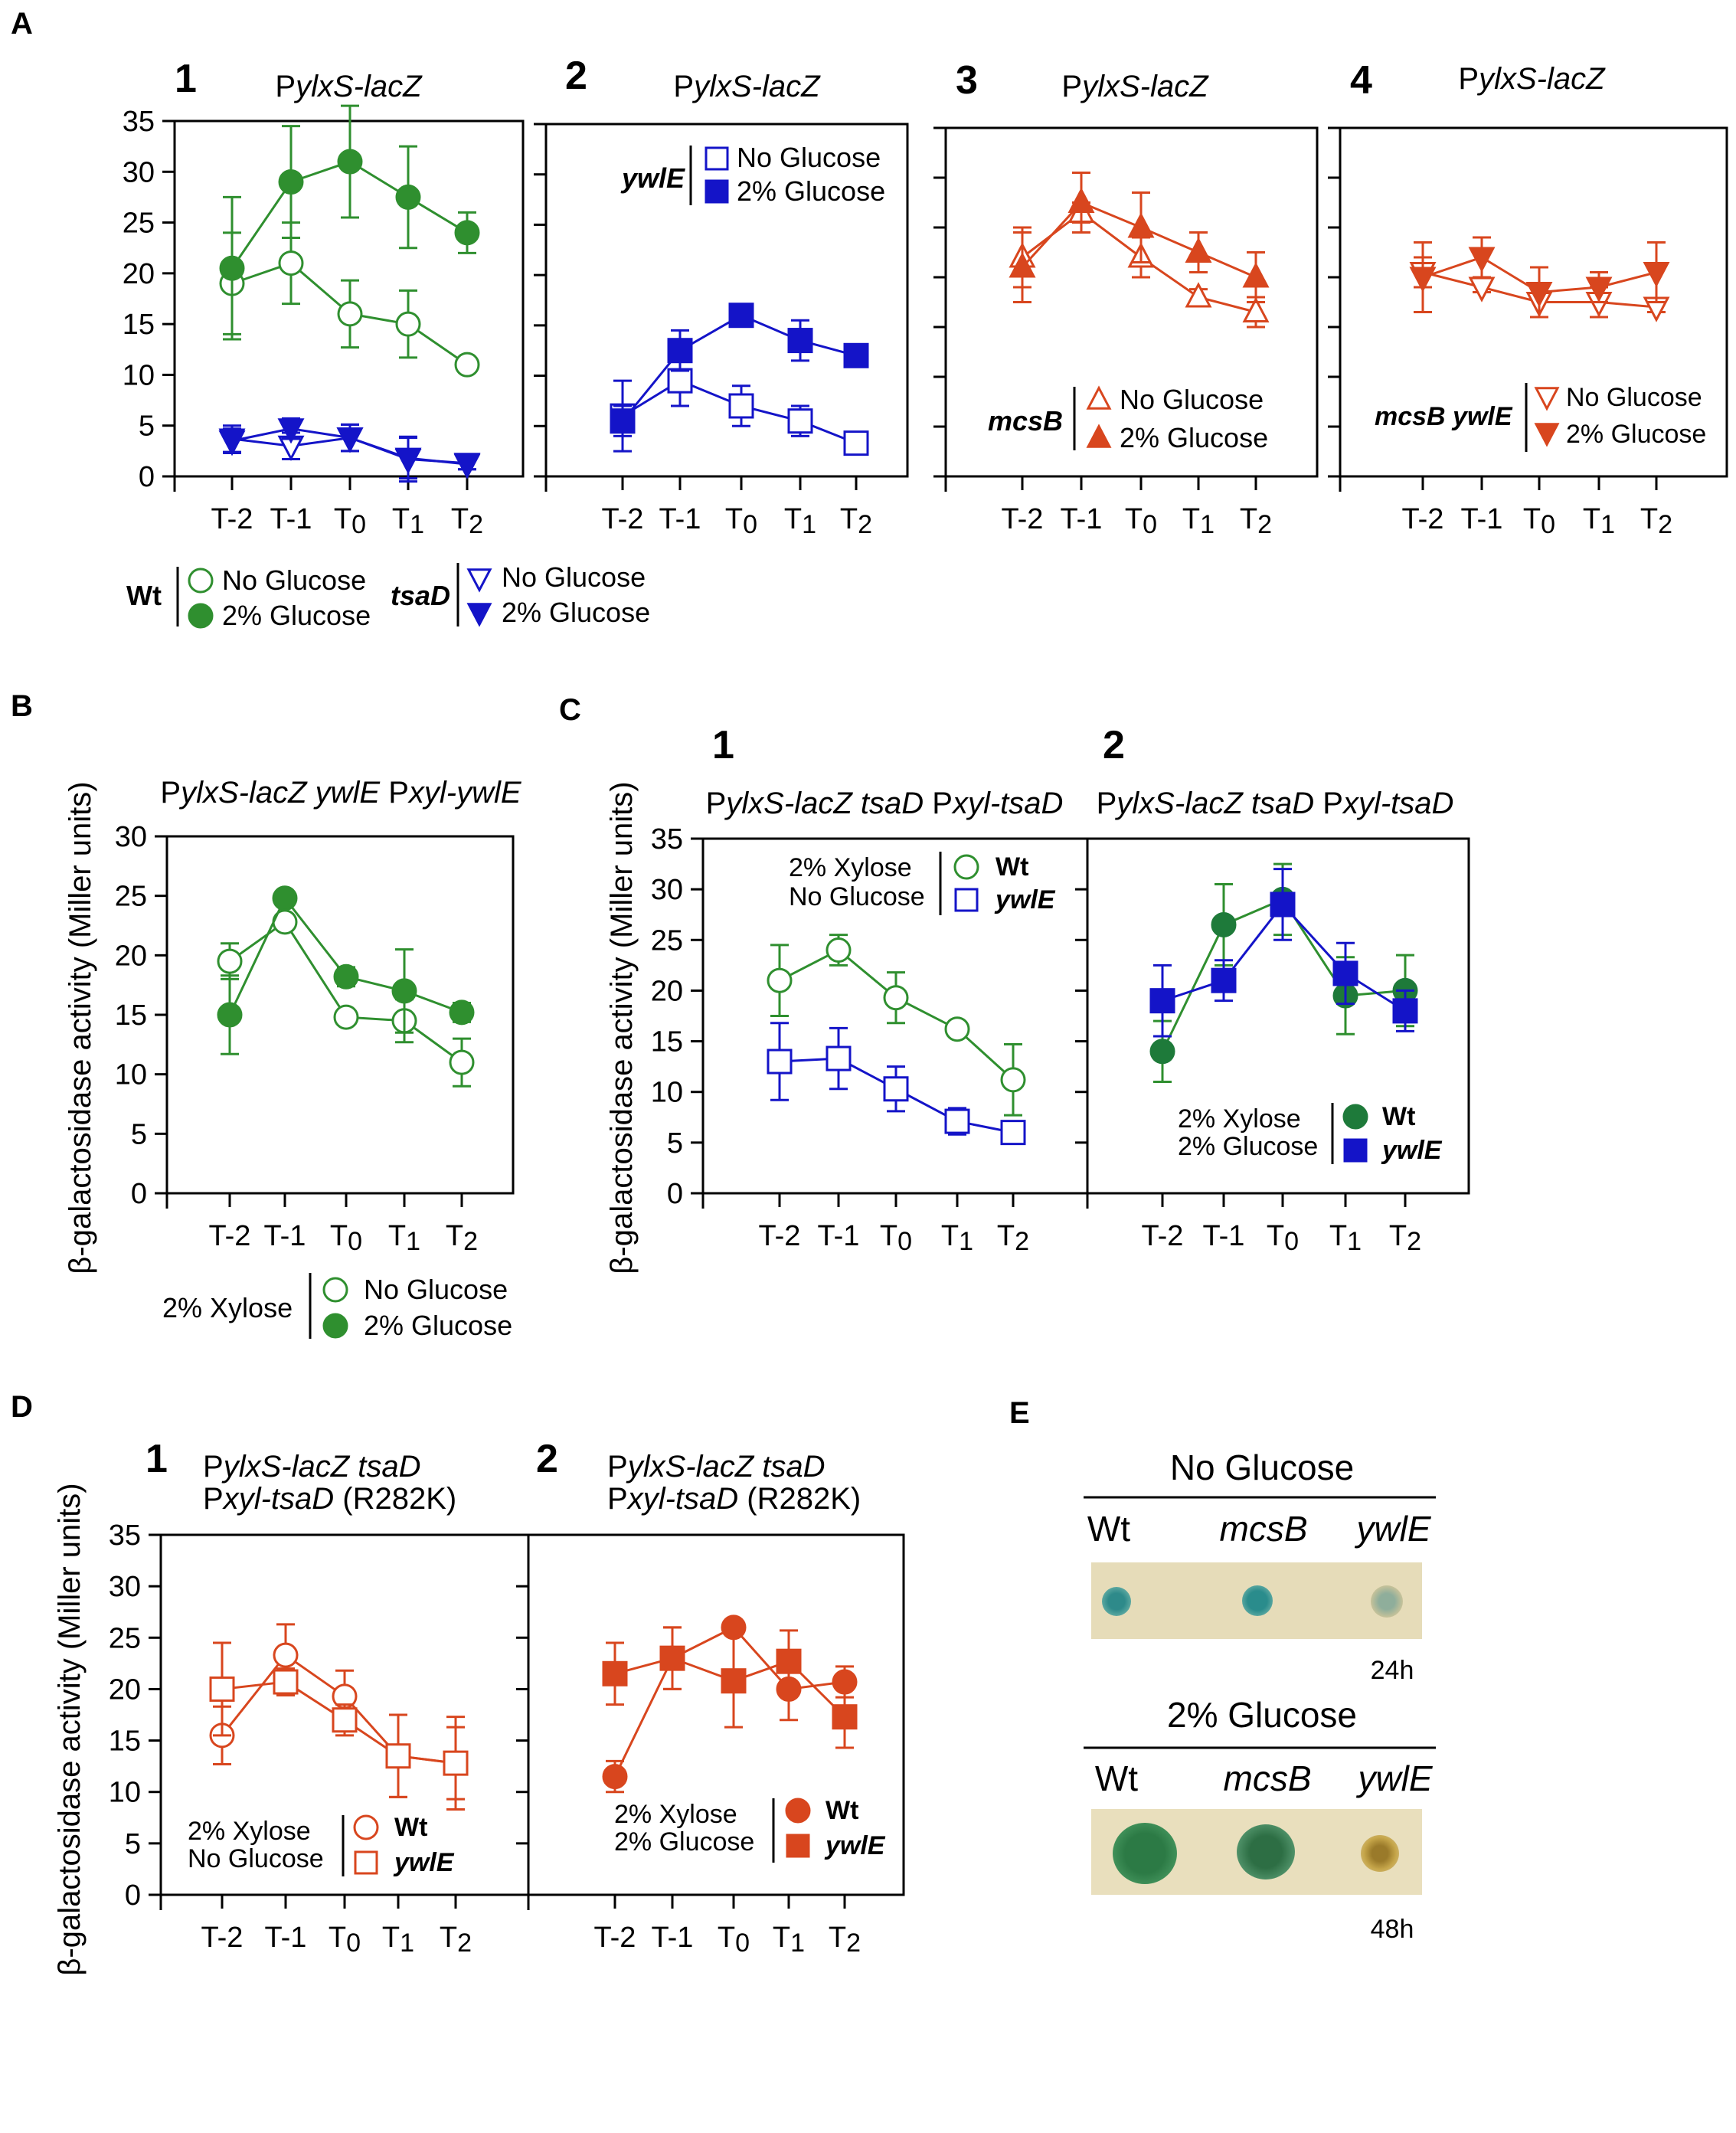 The width and height of the screenshot is (1736, 2133). Describe the element at coordinates (1262, 1467) in the screenshot. I see `panel-e-top-title: No Glucose` at that location.